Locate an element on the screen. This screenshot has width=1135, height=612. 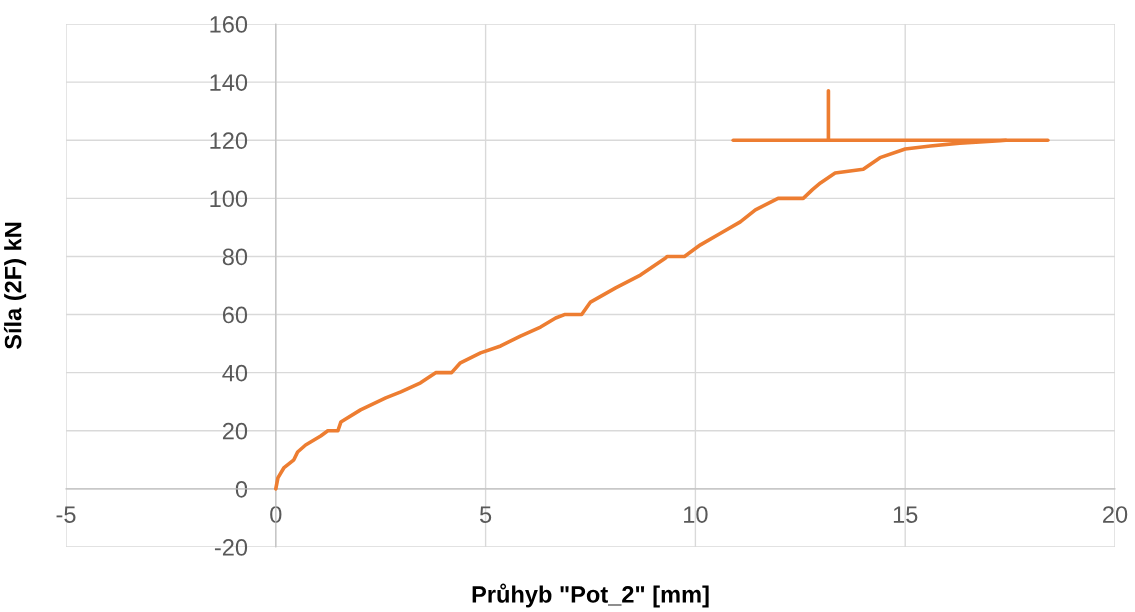
x-tick-label: 15 is located at coordinates (905, 514).